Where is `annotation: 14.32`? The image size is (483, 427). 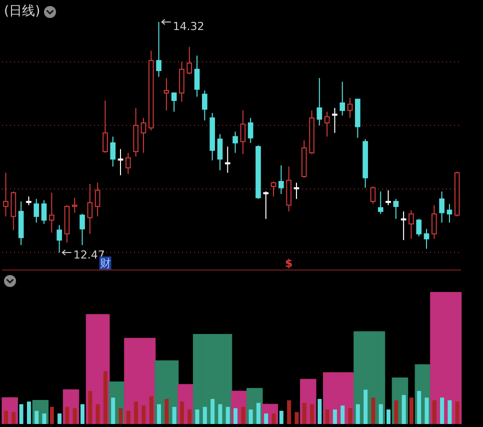
annotation: 14.32 is located at coordinates (188, 26).